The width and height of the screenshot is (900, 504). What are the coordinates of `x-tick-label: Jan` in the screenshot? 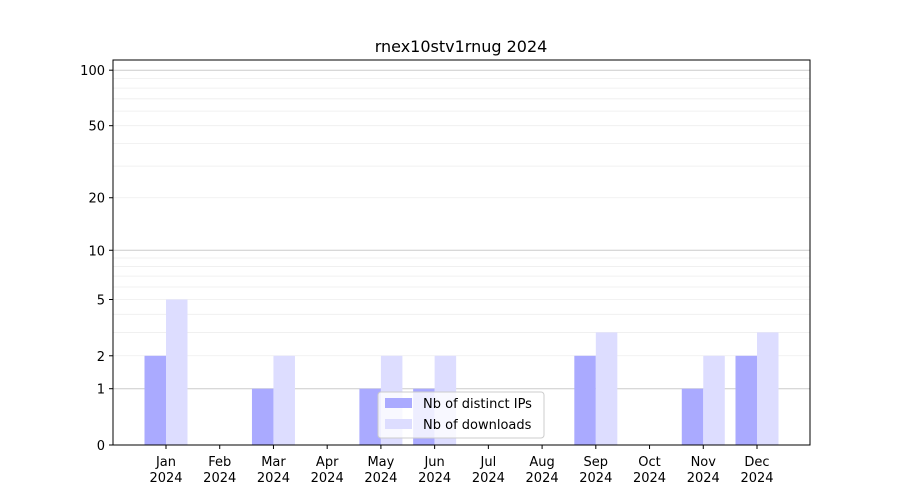 It's located at (165, 462).